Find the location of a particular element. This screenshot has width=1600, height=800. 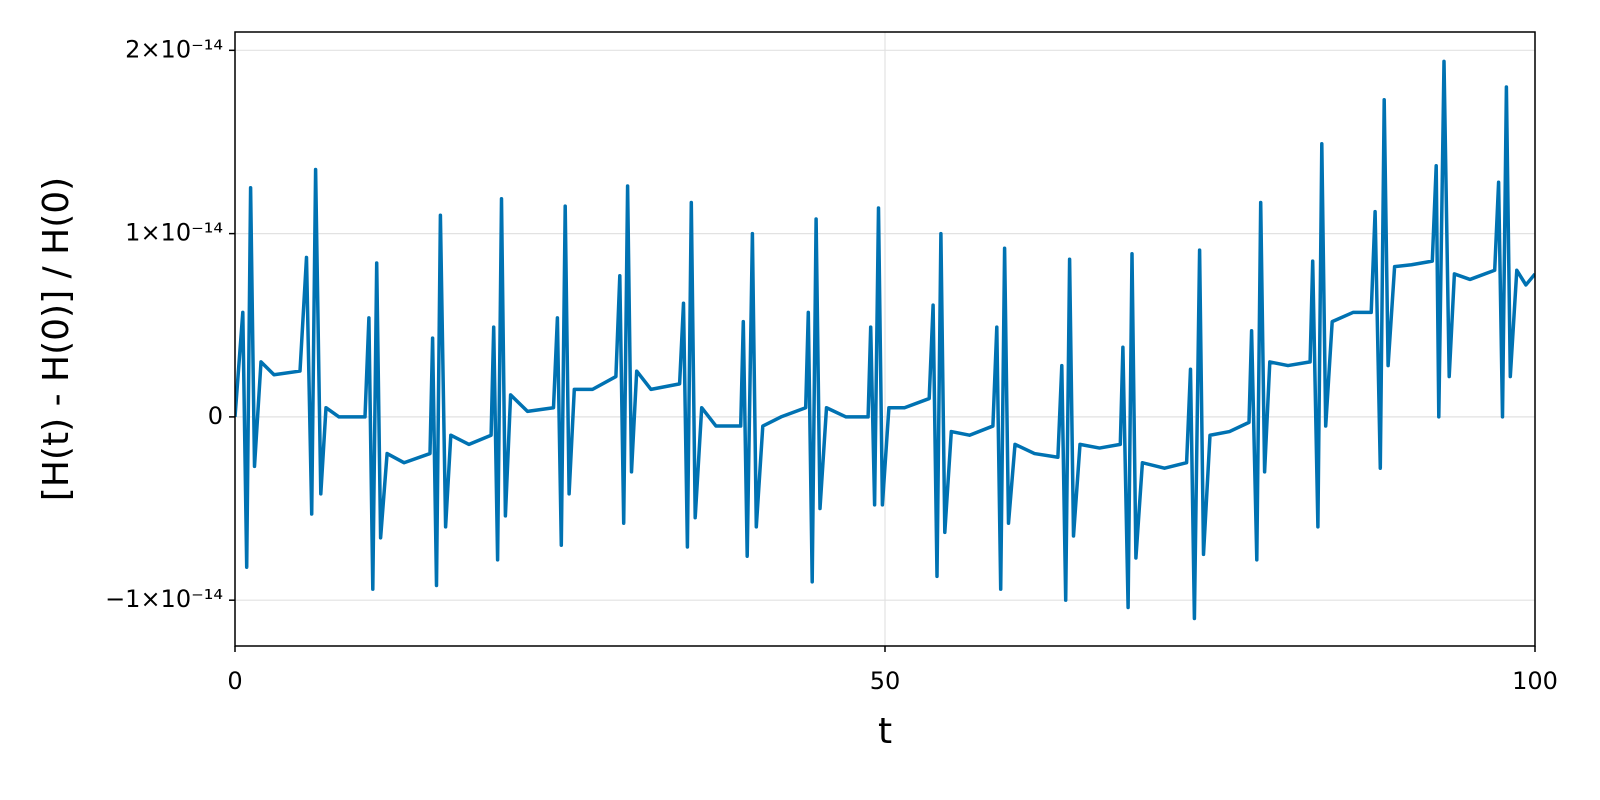

y-axis-label: [H(t) - H(0)] / H(0) is located at coordinates (56, 339).